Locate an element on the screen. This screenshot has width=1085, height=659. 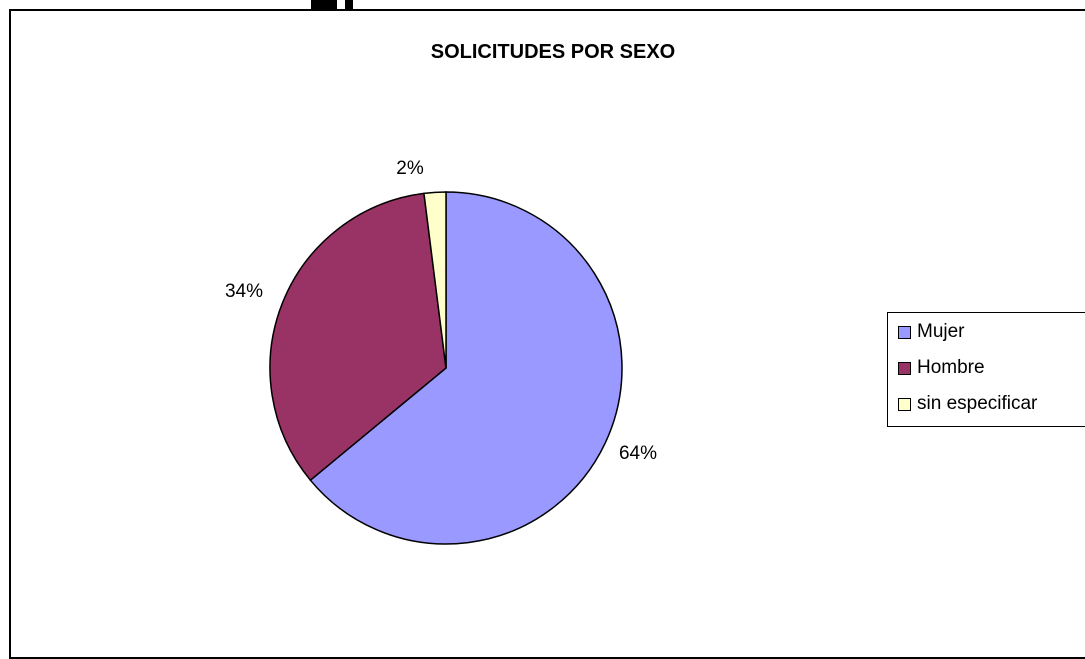
cut-off-heading-fragment is located at coordinates (371, 8).